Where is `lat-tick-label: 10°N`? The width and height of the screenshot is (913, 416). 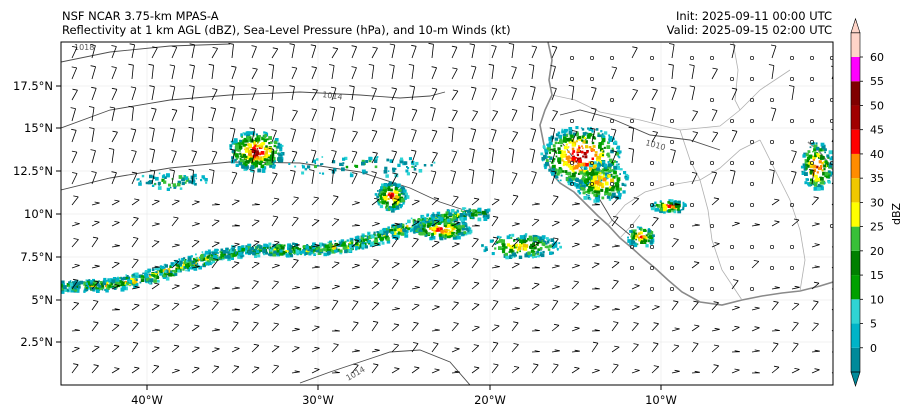
lat-tick-label: 10°N is located at coordinates (38, 214).